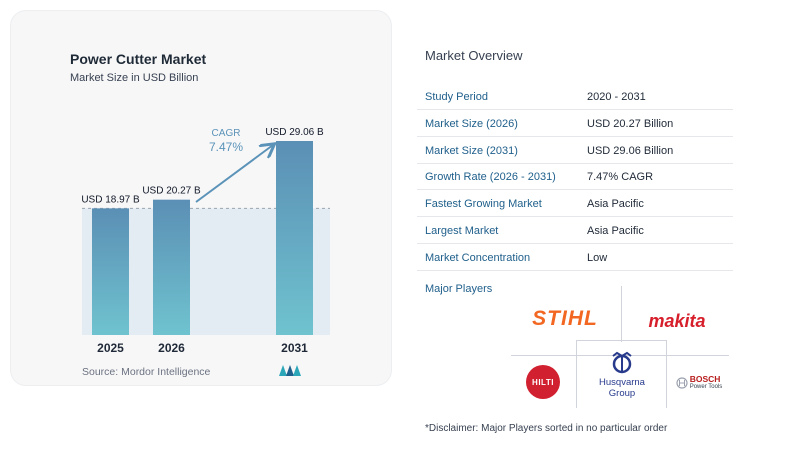  Describe the element at coordinates (575, 231) in the screenshot. I see `overview-row: Largest Market Asia Pacific` at that location.